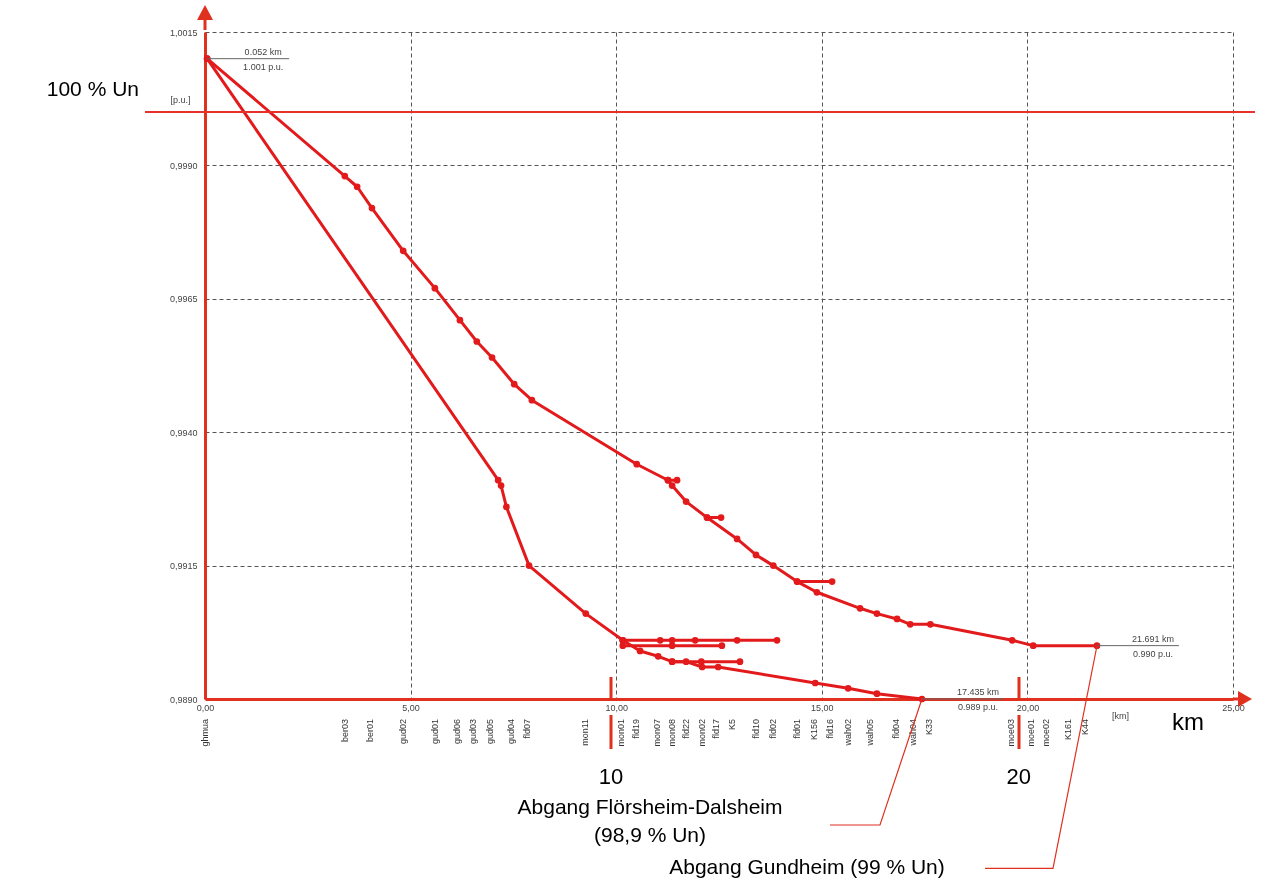 Image resolution: width=1269 pixels, height=885 pixels. What do you see at coordinates (616, 707) in the screenshot?
I see `x-tick-label: 10,00` at bounding box center [616, 707].